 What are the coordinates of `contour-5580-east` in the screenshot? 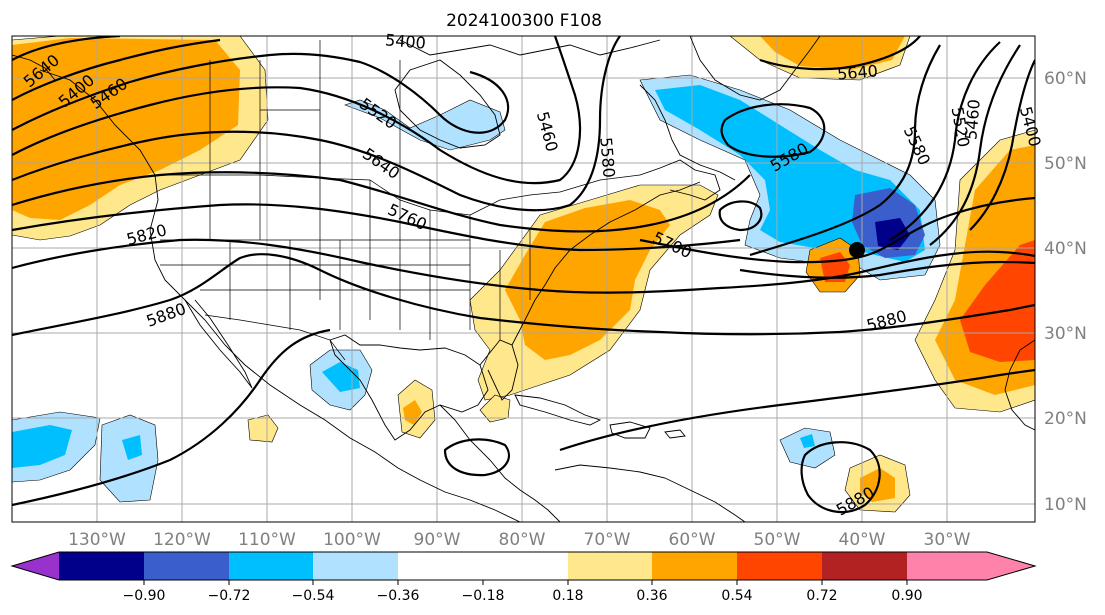 It's located at (845, 150).